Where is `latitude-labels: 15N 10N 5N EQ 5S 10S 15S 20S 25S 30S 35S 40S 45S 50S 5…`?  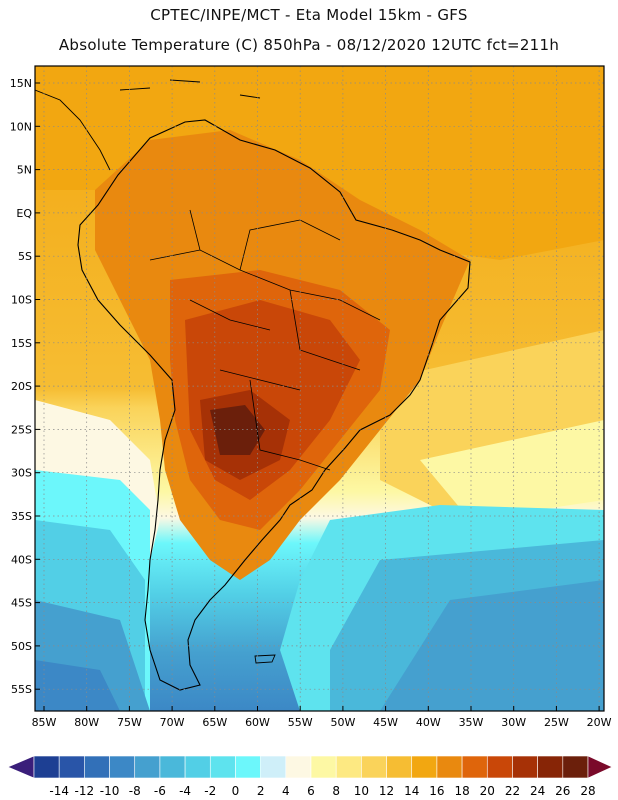
latitude-labels: 15N 10N 5N EQ 5S 10S 15S 20S 25S 30S 35S 40S 45S 50S 5… is located at coordinates (21, 386).